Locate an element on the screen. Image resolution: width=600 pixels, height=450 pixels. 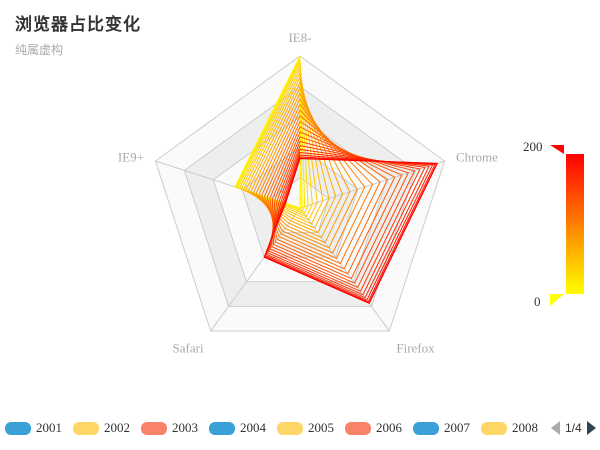
legend-label: 2008 is located at coordinates (525, 427).